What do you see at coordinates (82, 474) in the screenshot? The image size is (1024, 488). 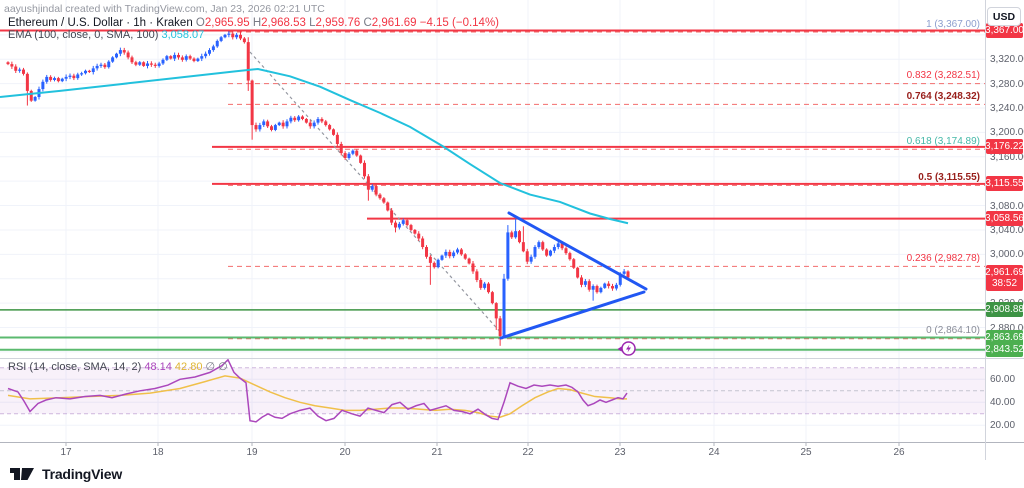 I see `tradingview-logo-text: TradingView` at bounding box center [82, 474].